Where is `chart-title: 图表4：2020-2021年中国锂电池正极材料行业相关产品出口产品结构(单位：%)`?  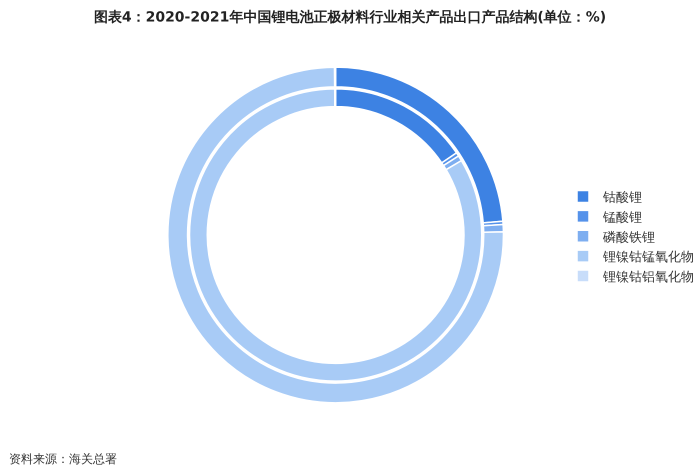
chart-title: 图表4：2020-2021年中国锂电池正极材料行业相关产品出口产品结构(单位：%) is located at coordinates (350, 17).